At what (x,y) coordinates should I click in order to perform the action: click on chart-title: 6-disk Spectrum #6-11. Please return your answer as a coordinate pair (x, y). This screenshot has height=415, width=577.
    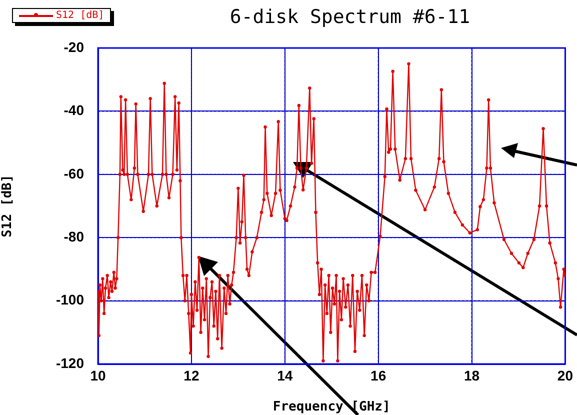
    Looking at the image, I should click on (350, 17).